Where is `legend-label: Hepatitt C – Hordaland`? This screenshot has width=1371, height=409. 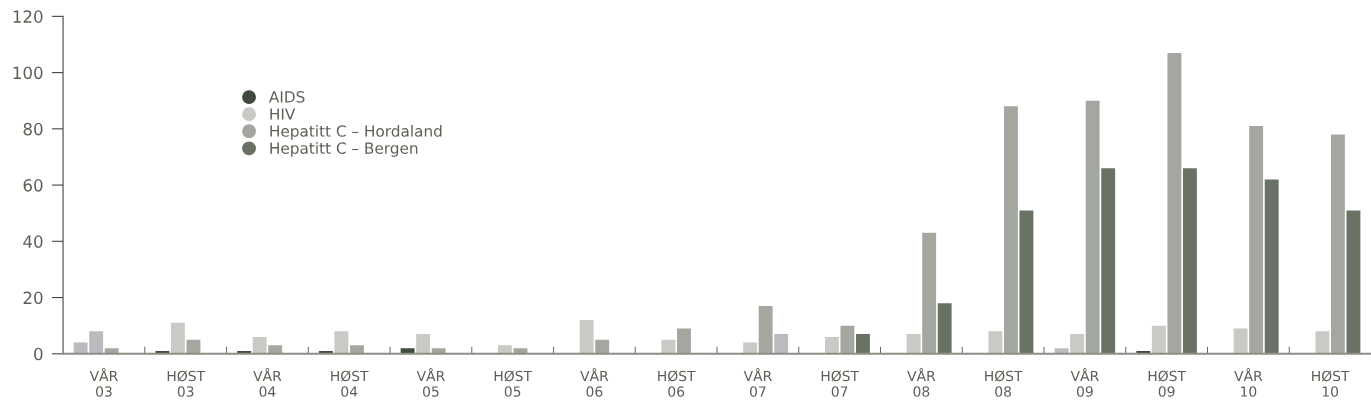 legend-label: Hepatitt C – Hordaland is located at coordinates (356, 132).